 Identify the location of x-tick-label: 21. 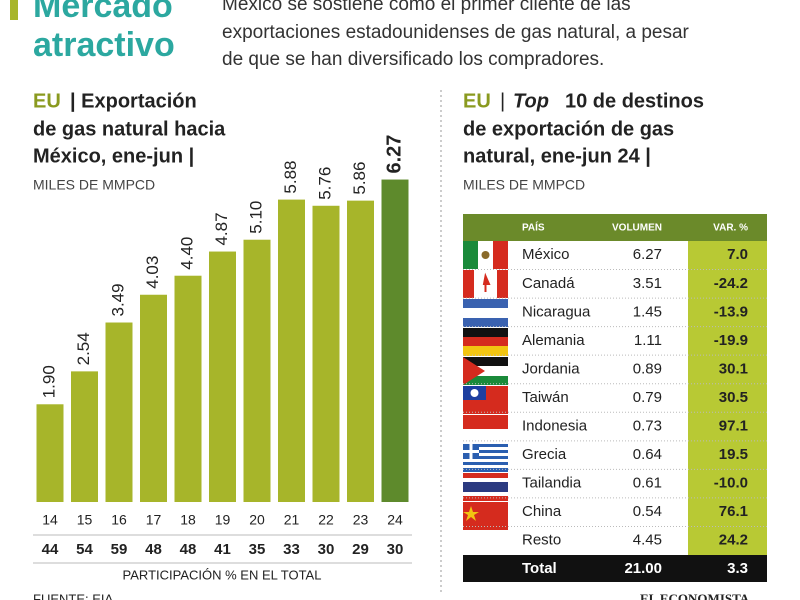
(292, 520).